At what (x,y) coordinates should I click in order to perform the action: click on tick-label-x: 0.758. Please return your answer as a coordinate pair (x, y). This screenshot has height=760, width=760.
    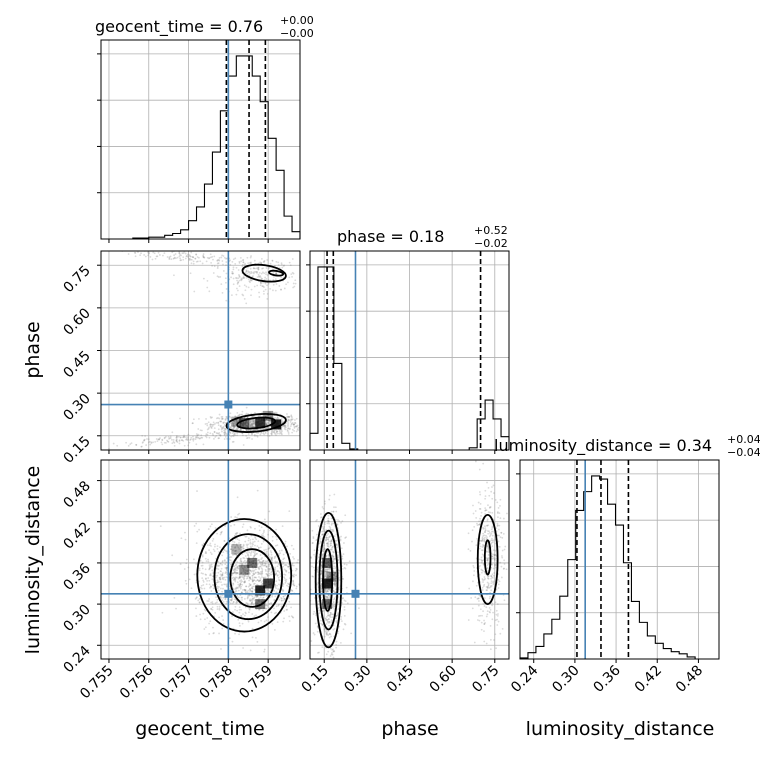
    Looking at the image, I should click on (217, 683).